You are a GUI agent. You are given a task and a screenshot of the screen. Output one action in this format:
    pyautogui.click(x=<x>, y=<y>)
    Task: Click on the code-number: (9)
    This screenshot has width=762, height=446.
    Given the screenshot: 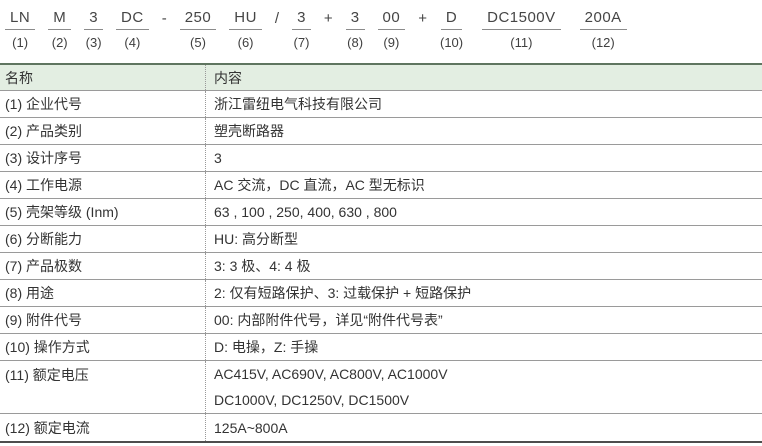 What is the action you would take?
    pyautogui.click(x=391, y=42)
    